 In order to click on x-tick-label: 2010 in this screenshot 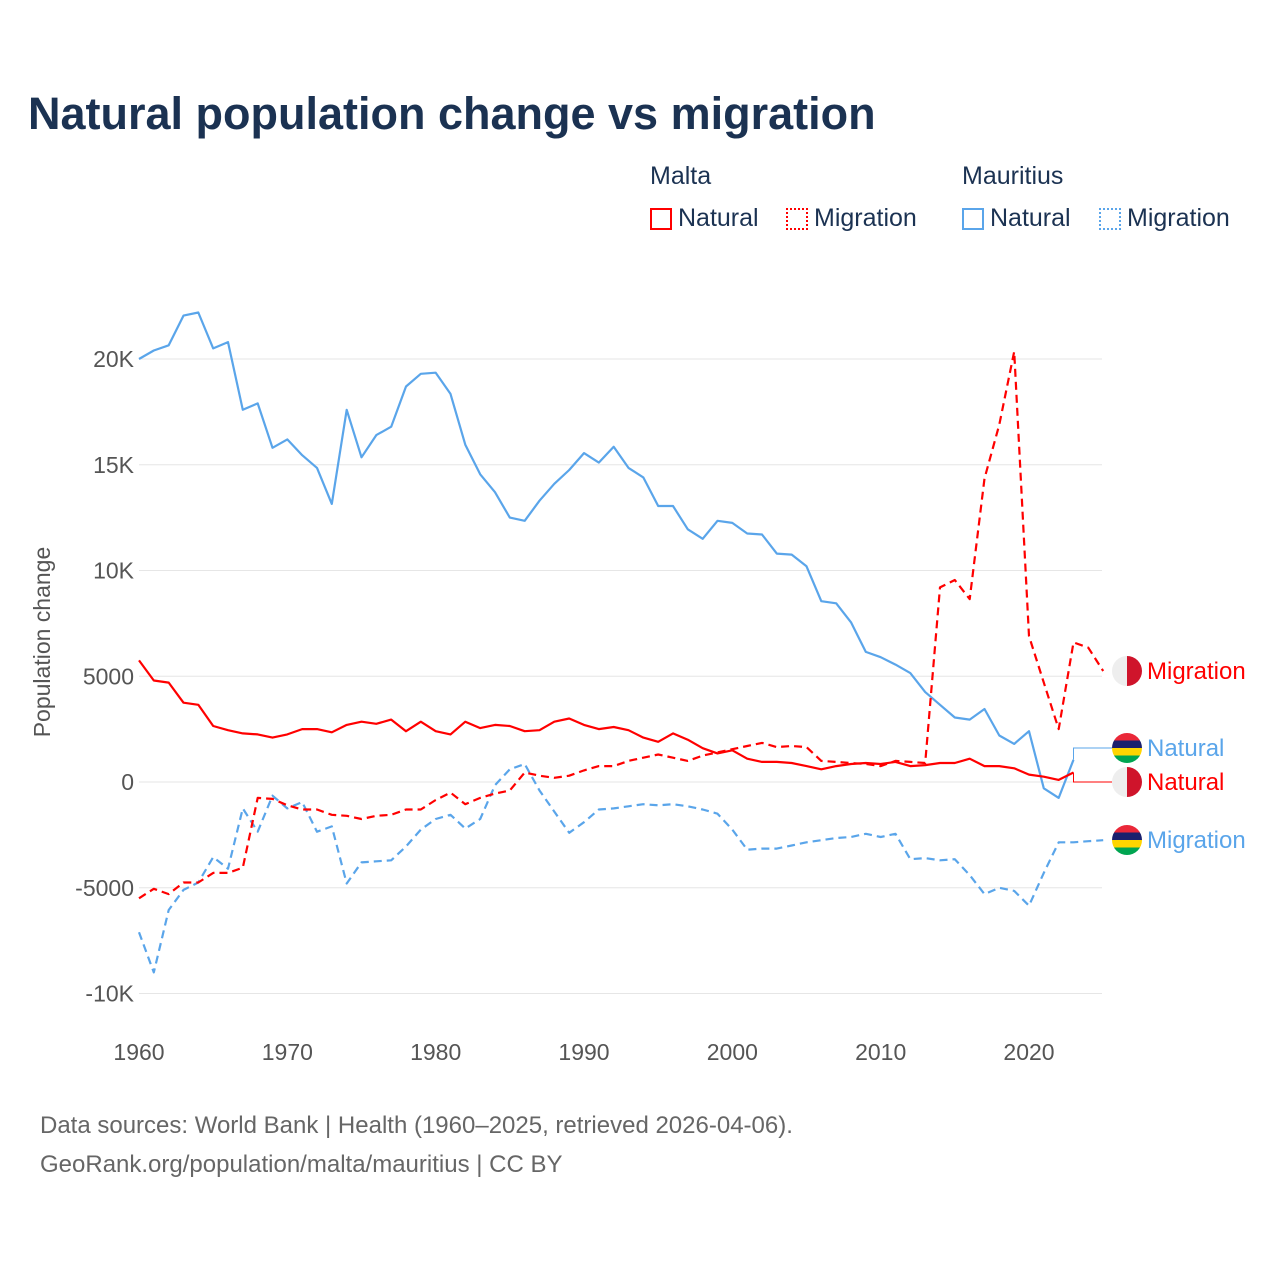, I will do `click(880, 1052)`.